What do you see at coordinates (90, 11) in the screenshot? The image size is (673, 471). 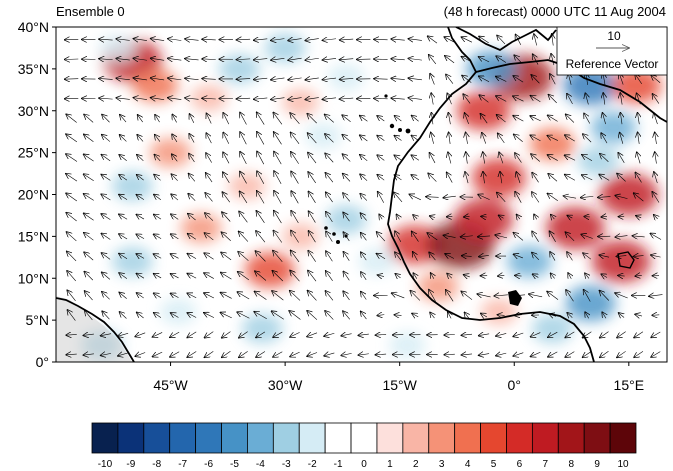 I see `plot-left-title: Ensemble 0` at bounding box center [90, 11].